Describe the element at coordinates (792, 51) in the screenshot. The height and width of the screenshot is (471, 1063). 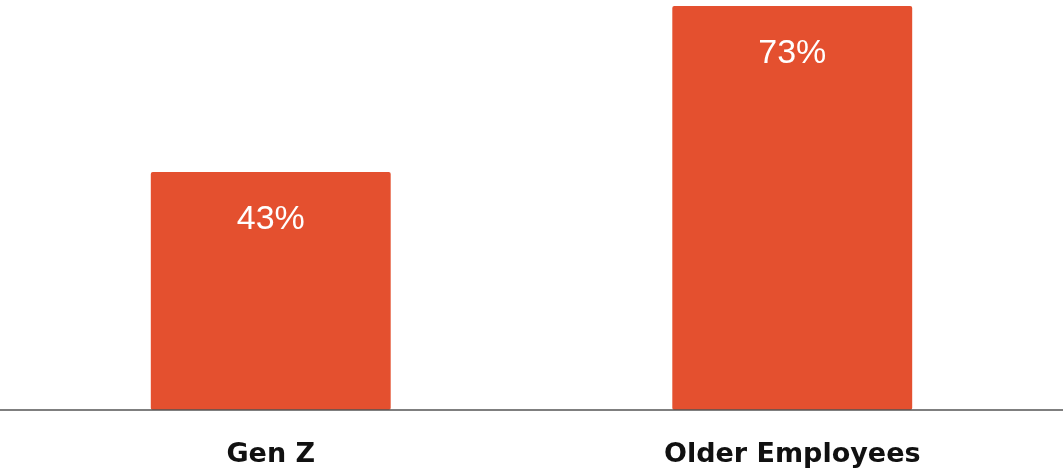
I see `data-label: 73%` at that location.